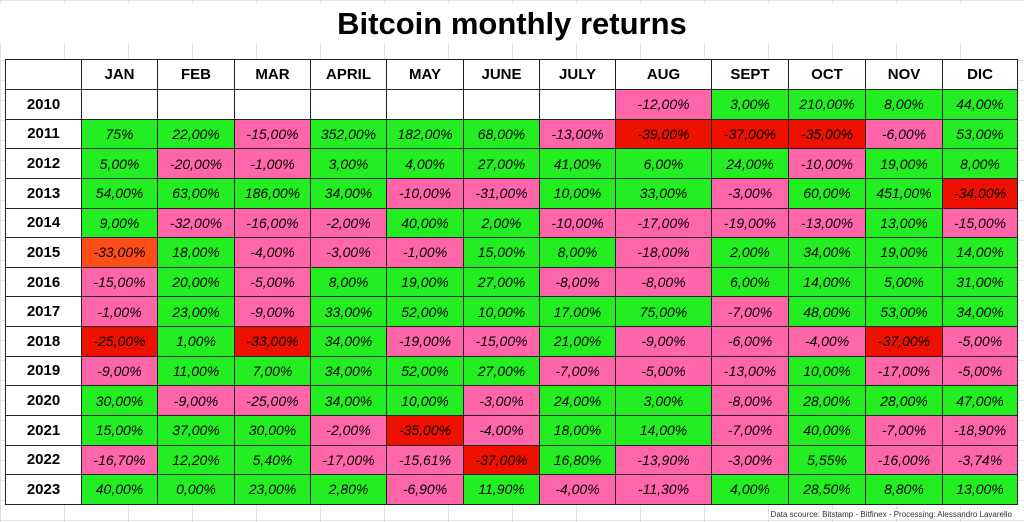 This screenshot has width=1024, height=522. Describe the element at coordinates (664, 282) in the screenshot. I see `return-cell-2016-aug: -8,00%` at that location.